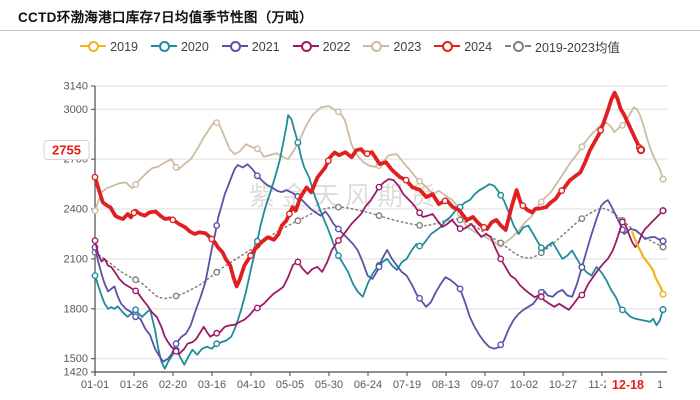 Image resolution: width=700 pixels, height=400 pixels. Describe the element at coordinates (407, 385) in the screenshot. I see `x-tick-label: 07-19` at that location.